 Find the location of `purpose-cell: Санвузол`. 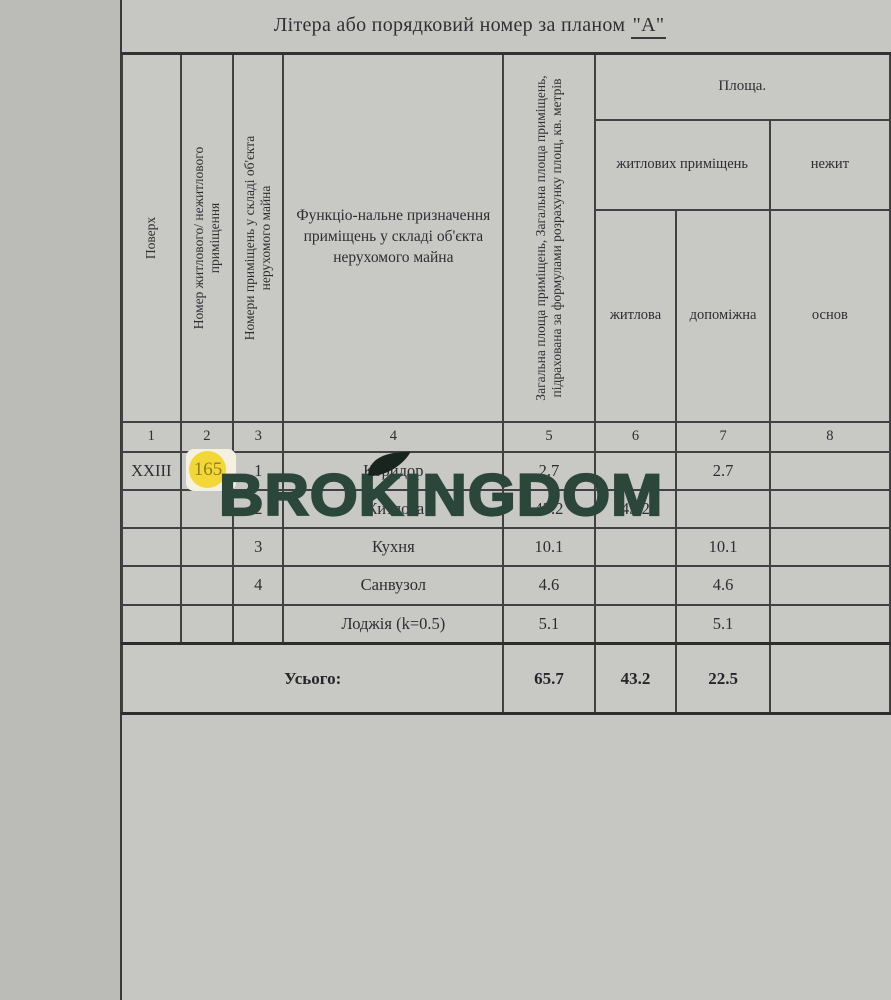

purpose-cell: Санвузол is located at coordinates (393, 585).